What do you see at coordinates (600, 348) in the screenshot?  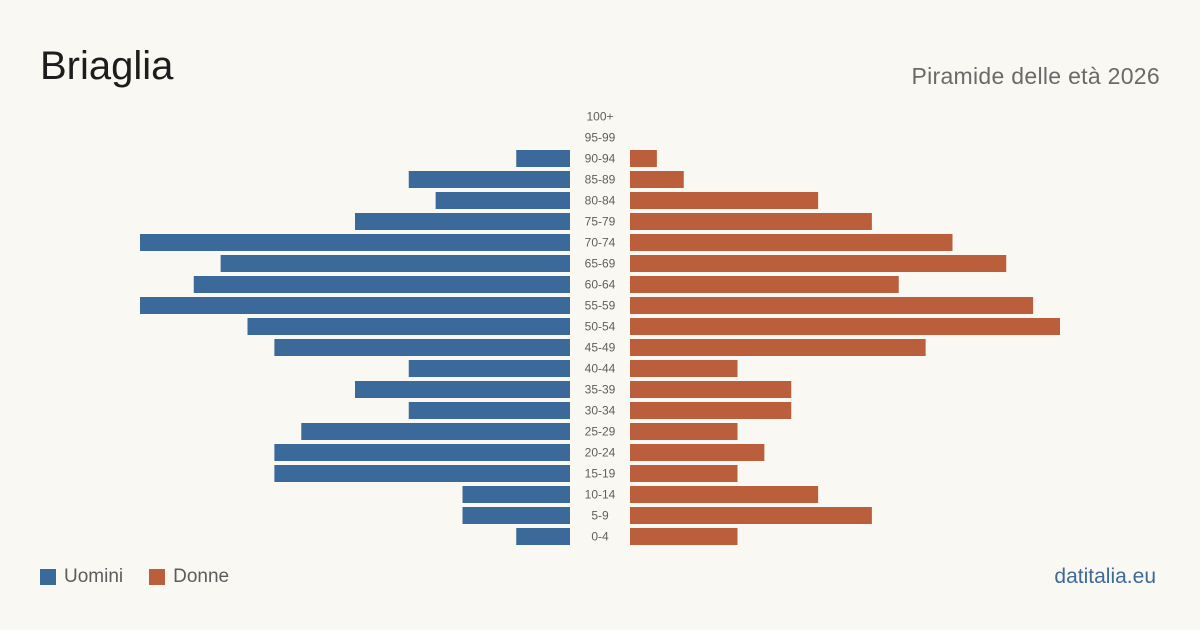 I see `age-group-label: 45-49` at bounding box center [600, 348].